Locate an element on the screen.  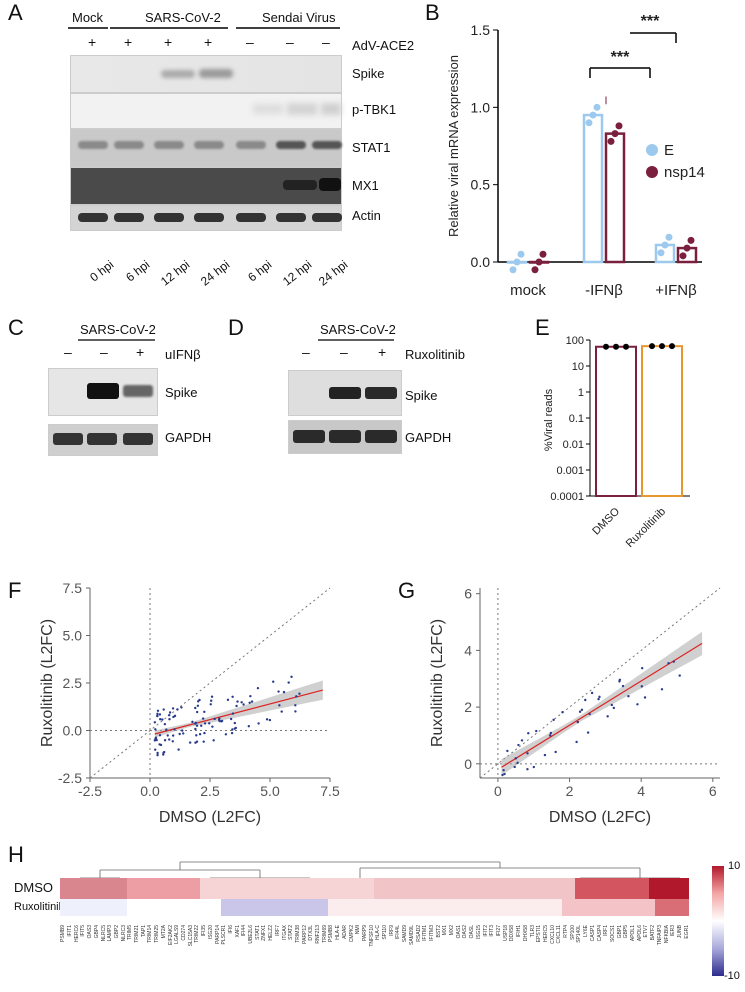
gene-label: CASP4 is located at coordinates (599, 933).